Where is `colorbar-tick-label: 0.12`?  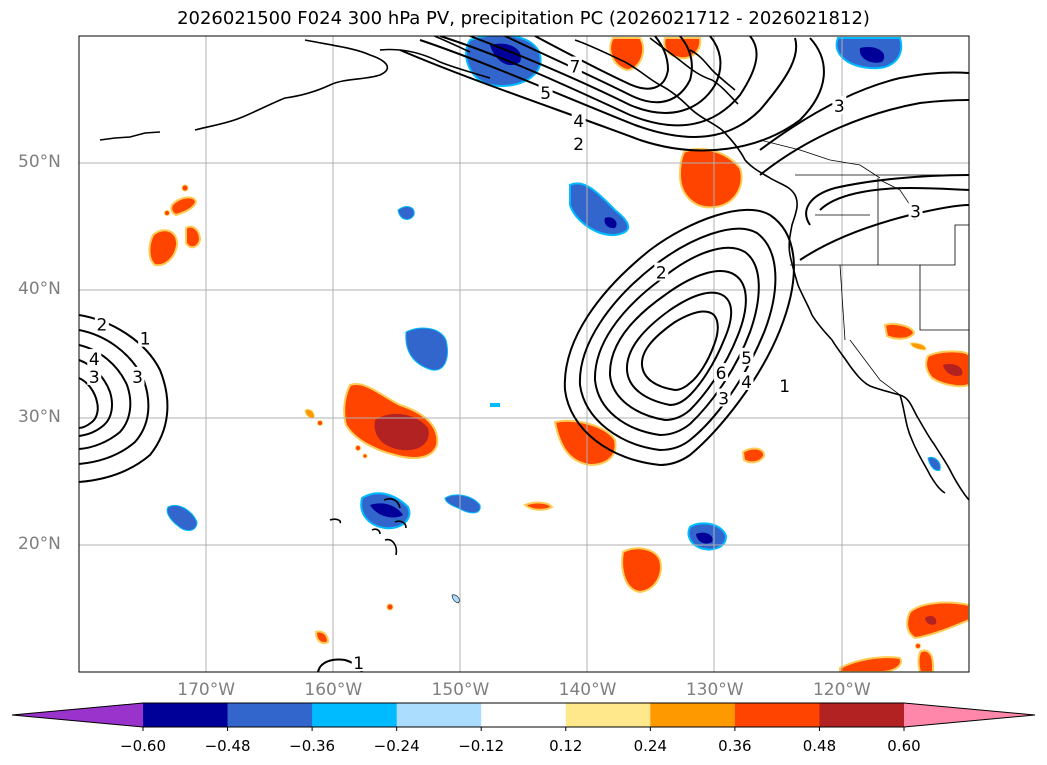
colorbar-tick-label: 0.12 is located at coordinates (566, 746).